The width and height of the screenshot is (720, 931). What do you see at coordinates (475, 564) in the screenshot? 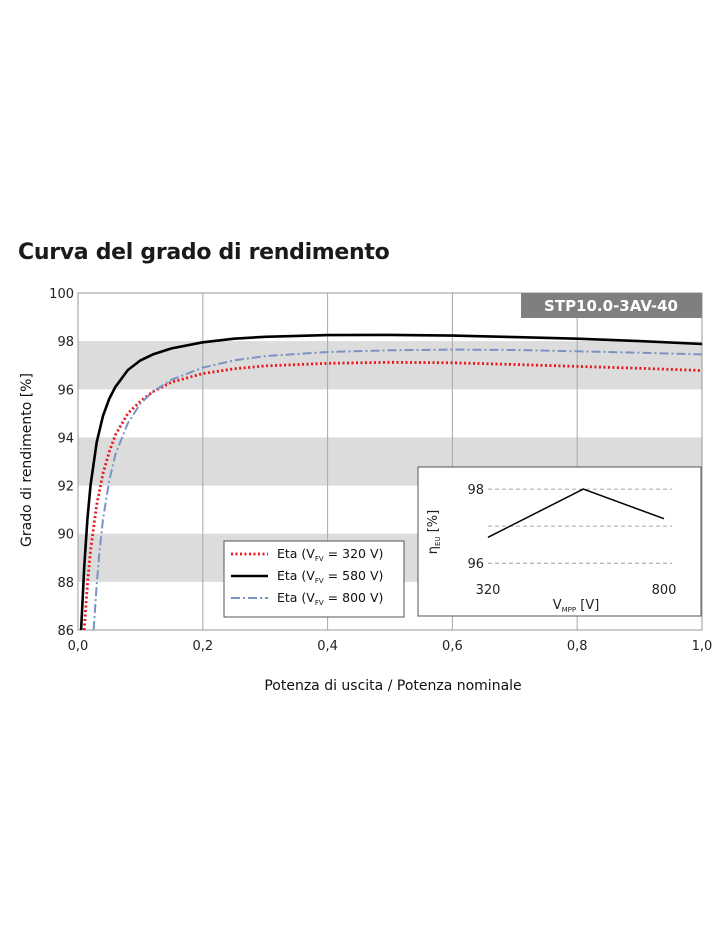
I see `inset-y-tick-label: 96` at bounding box center [475, 564].